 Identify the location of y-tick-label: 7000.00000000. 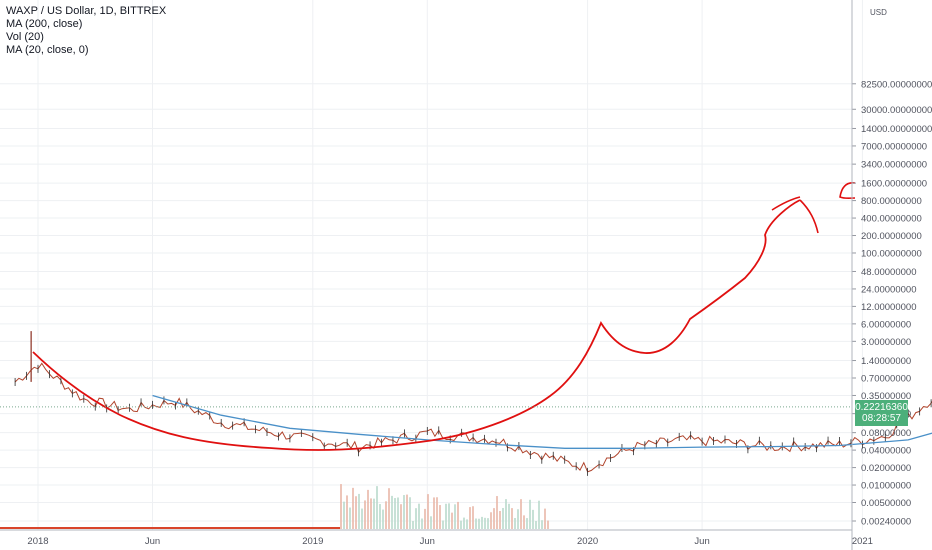
(894, 146).